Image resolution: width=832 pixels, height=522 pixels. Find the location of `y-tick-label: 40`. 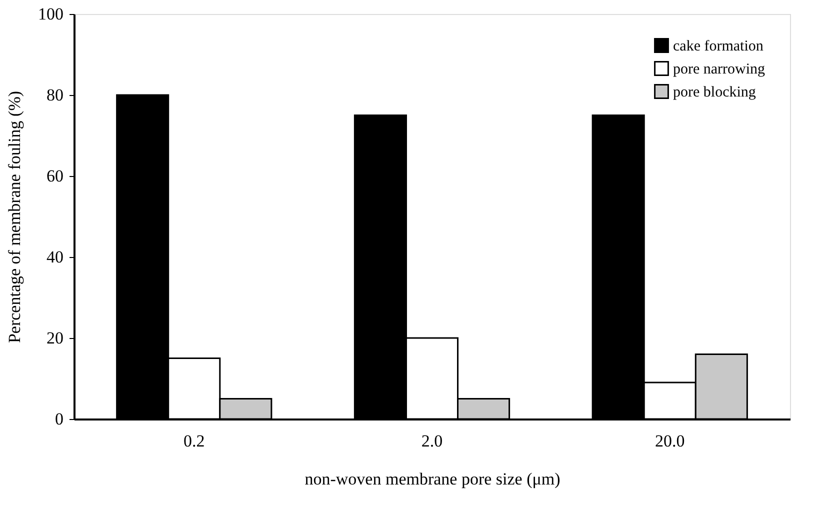

y-tick-label: 40 is located at coordinates (55, 257).